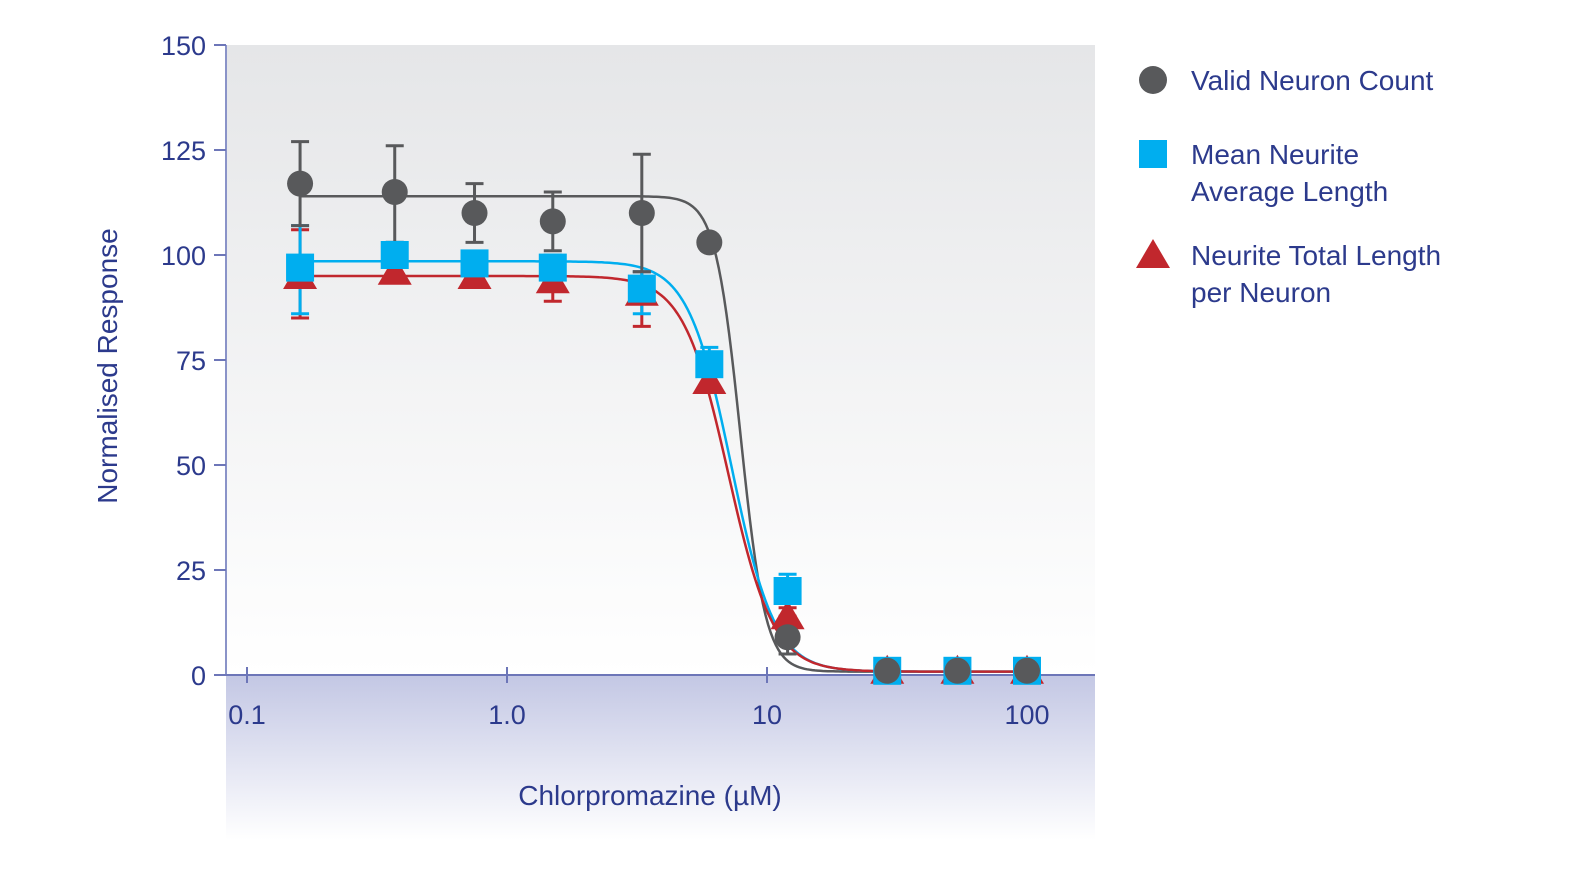  Describe the element at coordinates (183, 256) in the screenshot. I see `y-tick-label: 100` at that location.